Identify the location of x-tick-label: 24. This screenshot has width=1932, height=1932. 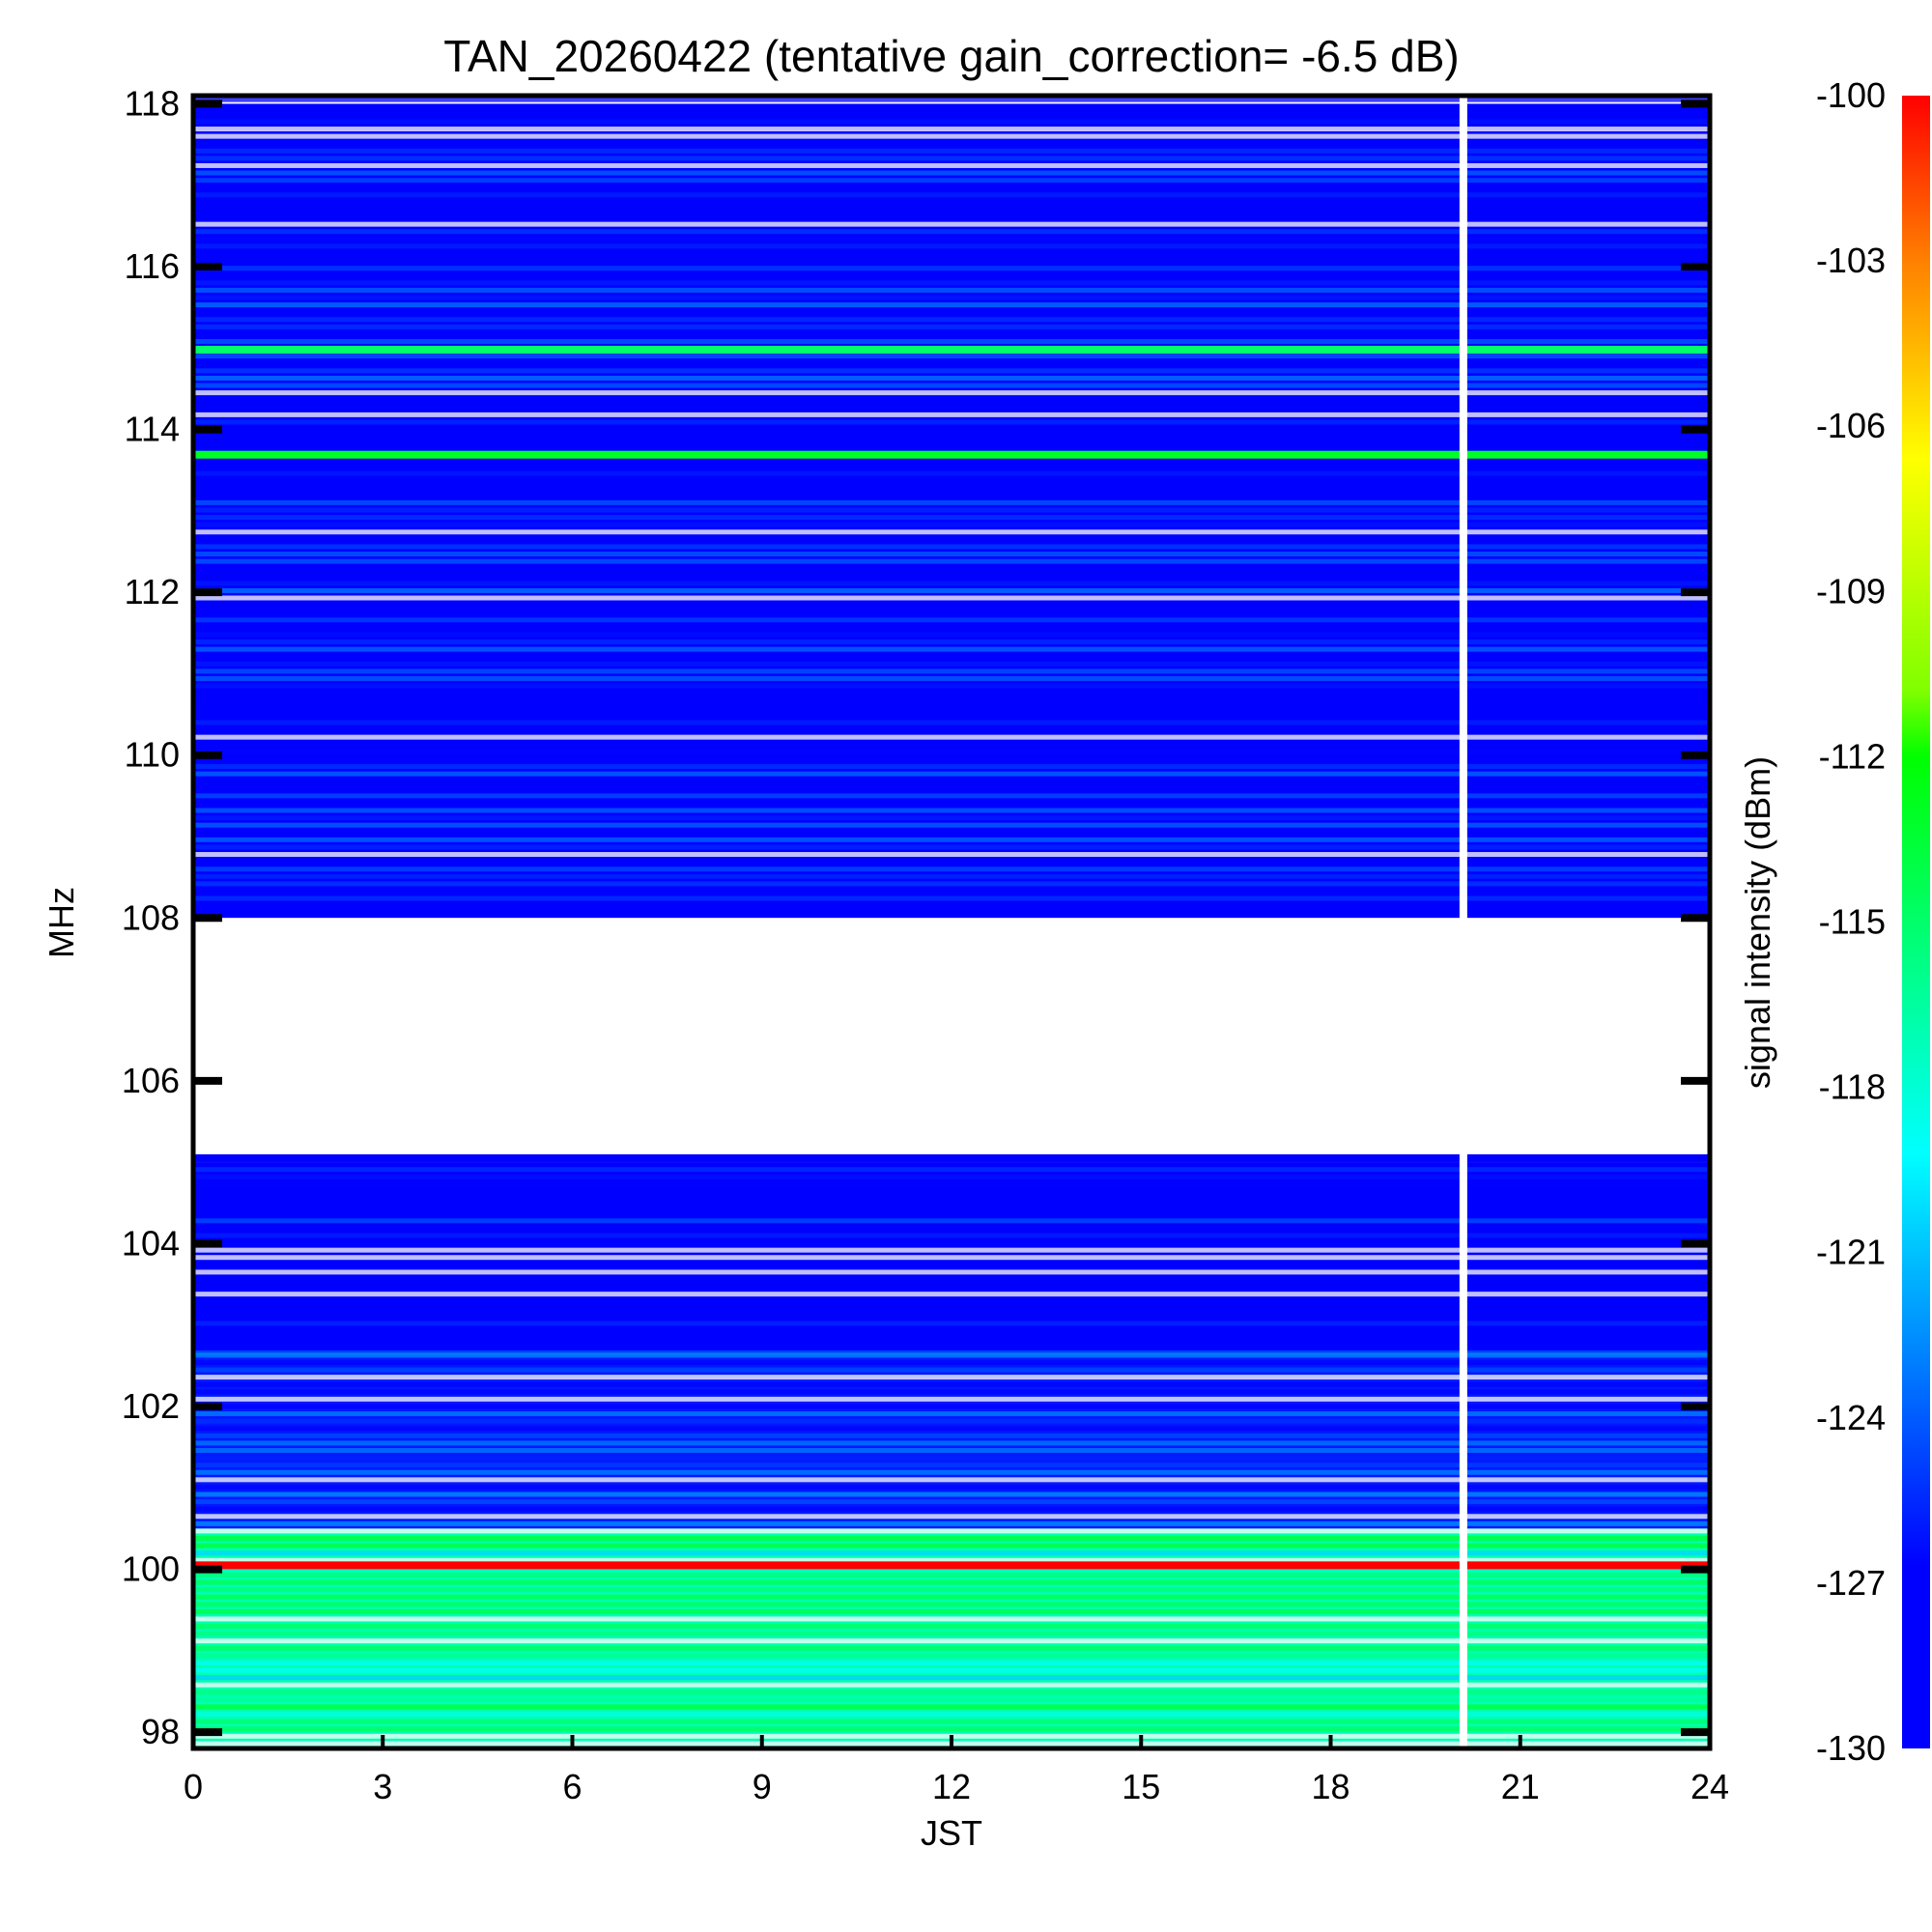
(1709, 1786).